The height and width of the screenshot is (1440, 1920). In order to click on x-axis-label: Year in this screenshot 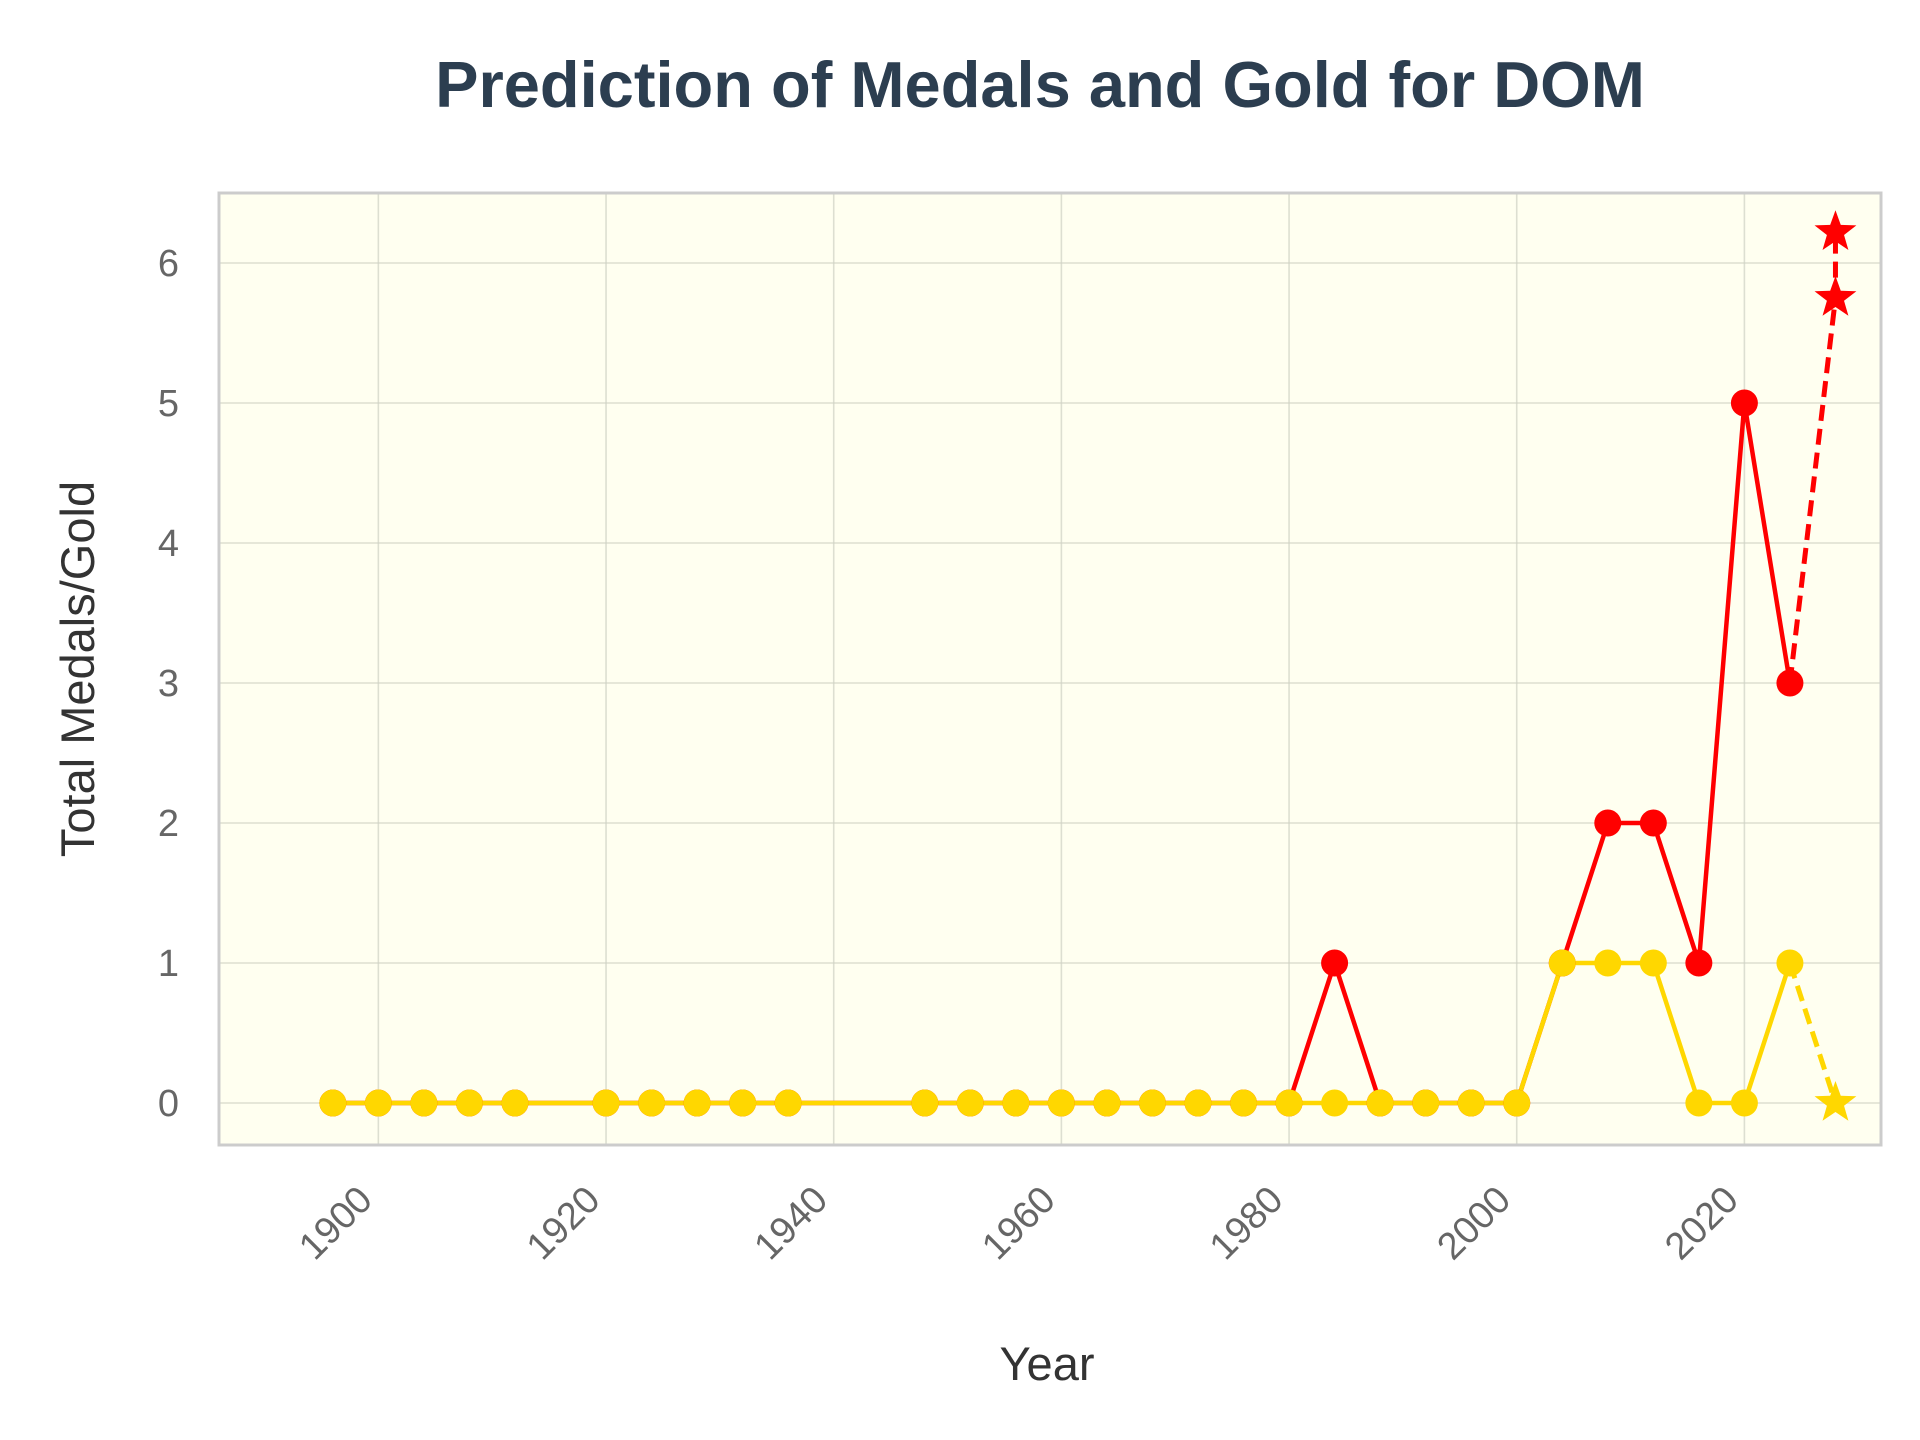, I will do `click(1047, 1363)`.